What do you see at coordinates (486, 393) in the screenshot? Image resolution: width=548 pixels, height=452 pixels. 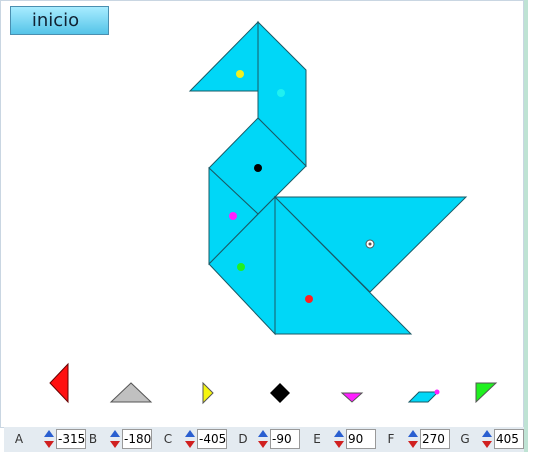 I see `palette-green-triangle-icon` at bounding box center [486, 393].